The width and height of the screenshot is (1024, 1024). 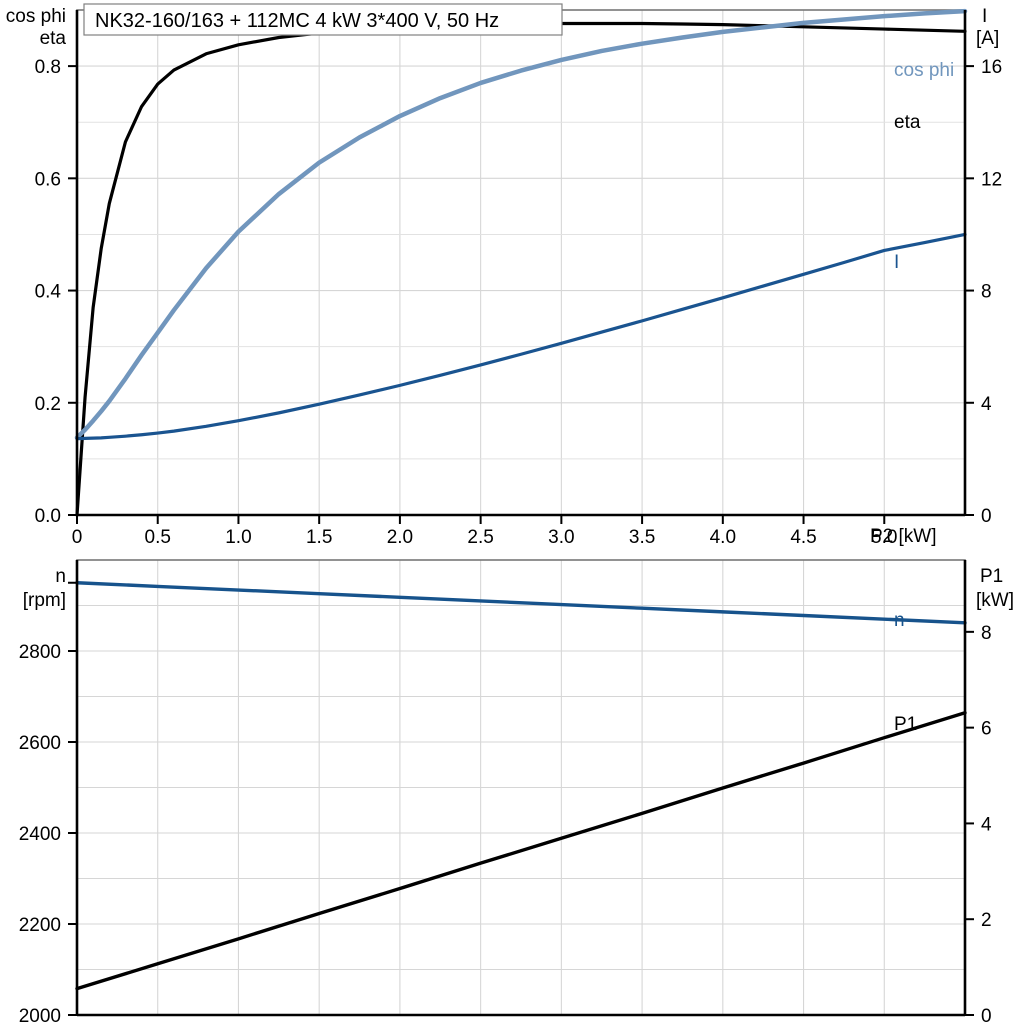 What do you see at coordinates (924, 70) in the screenshot?
I see `curve-label-cos-phi: cos phi` at bounding box center [924, 70].